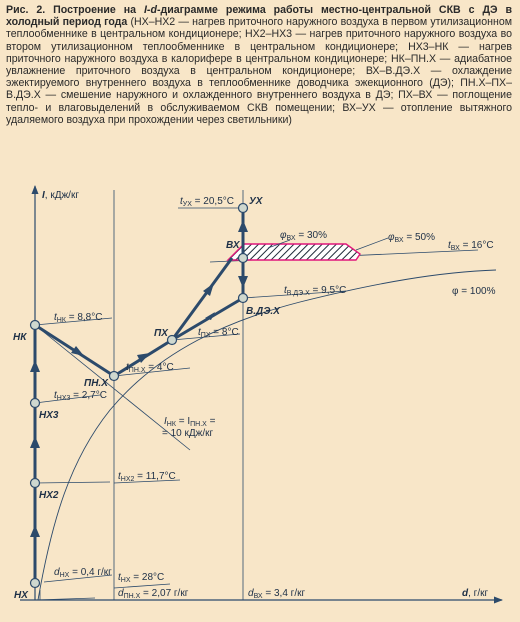 Image resolution: width=520 pixels, height=622 pixels. I want to click on t-line-px, so click(206, 337).